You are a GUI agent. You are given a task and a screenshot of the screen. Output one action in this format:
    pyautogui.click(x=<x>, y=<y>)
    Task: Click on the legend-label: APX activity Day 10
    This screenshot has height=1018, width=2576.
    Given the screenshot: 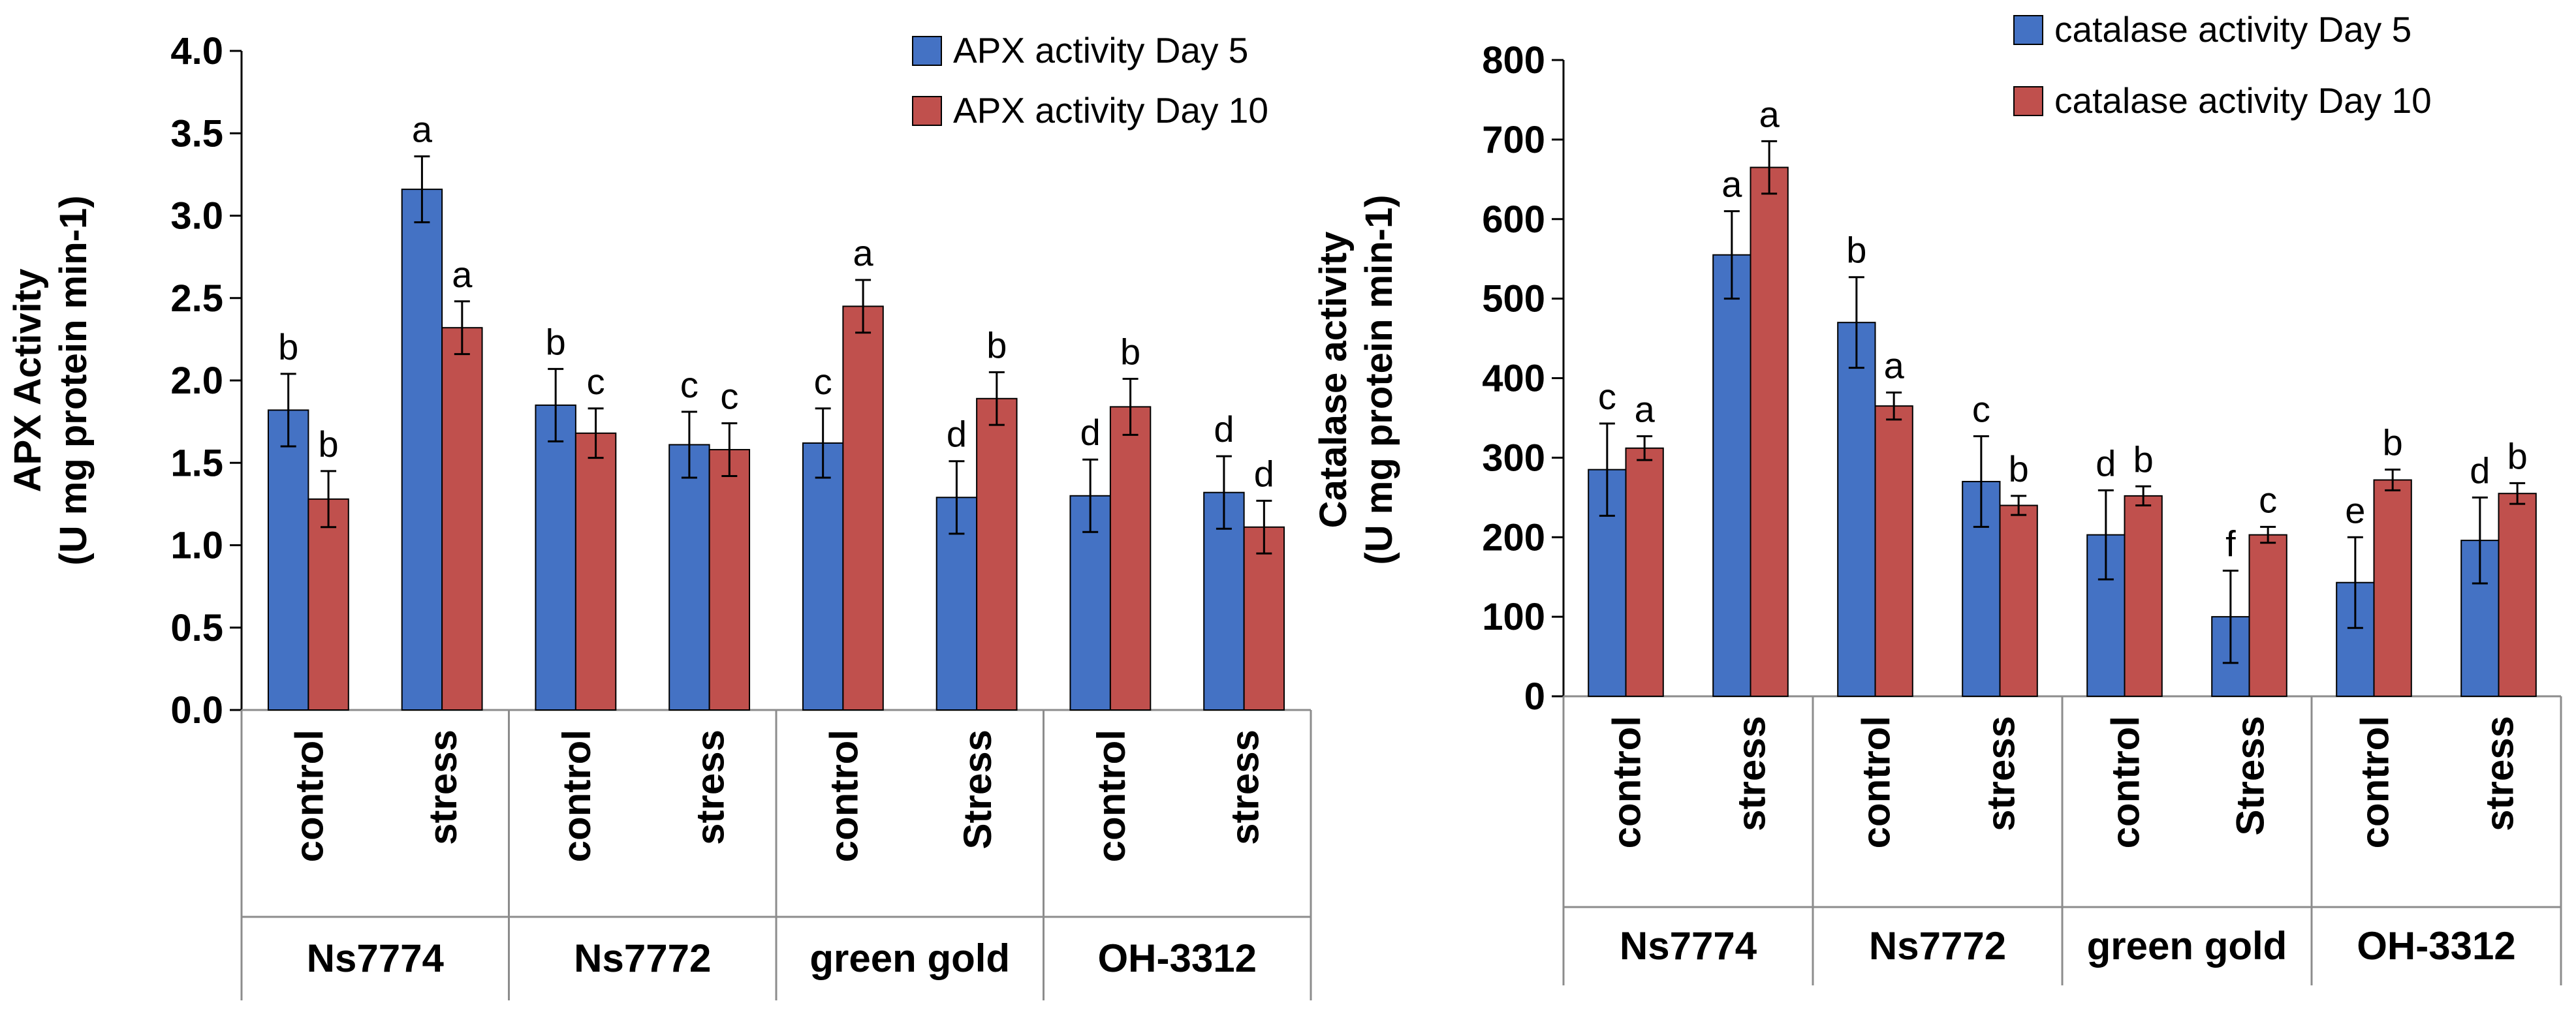 What is the action you would take?
    pyautogui.click(x=1110, y=110)
    